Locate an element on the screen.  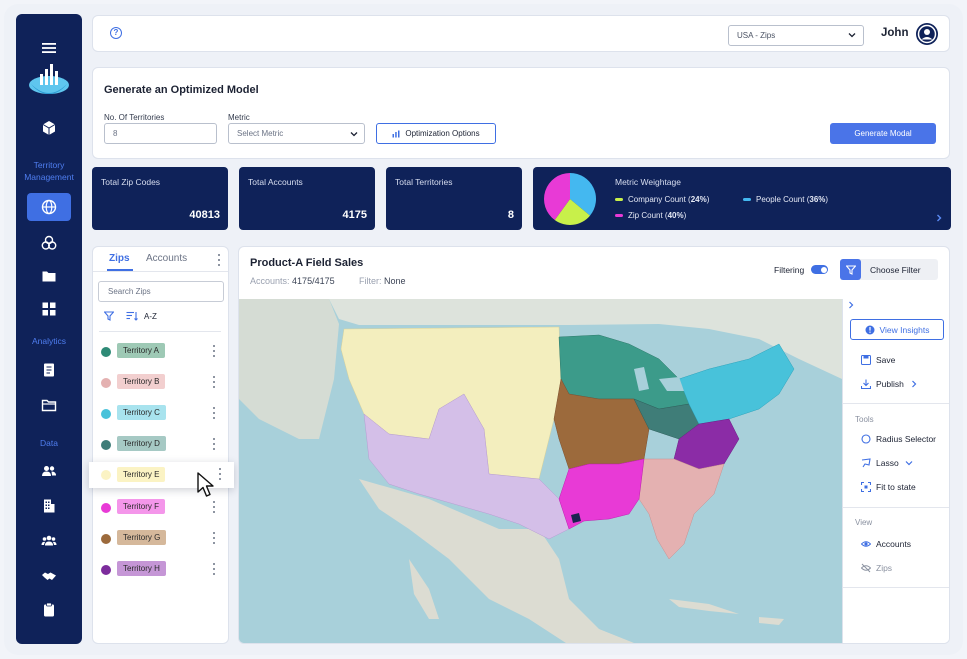
zips-view-label: Zips is located at coordinates (884, 568).